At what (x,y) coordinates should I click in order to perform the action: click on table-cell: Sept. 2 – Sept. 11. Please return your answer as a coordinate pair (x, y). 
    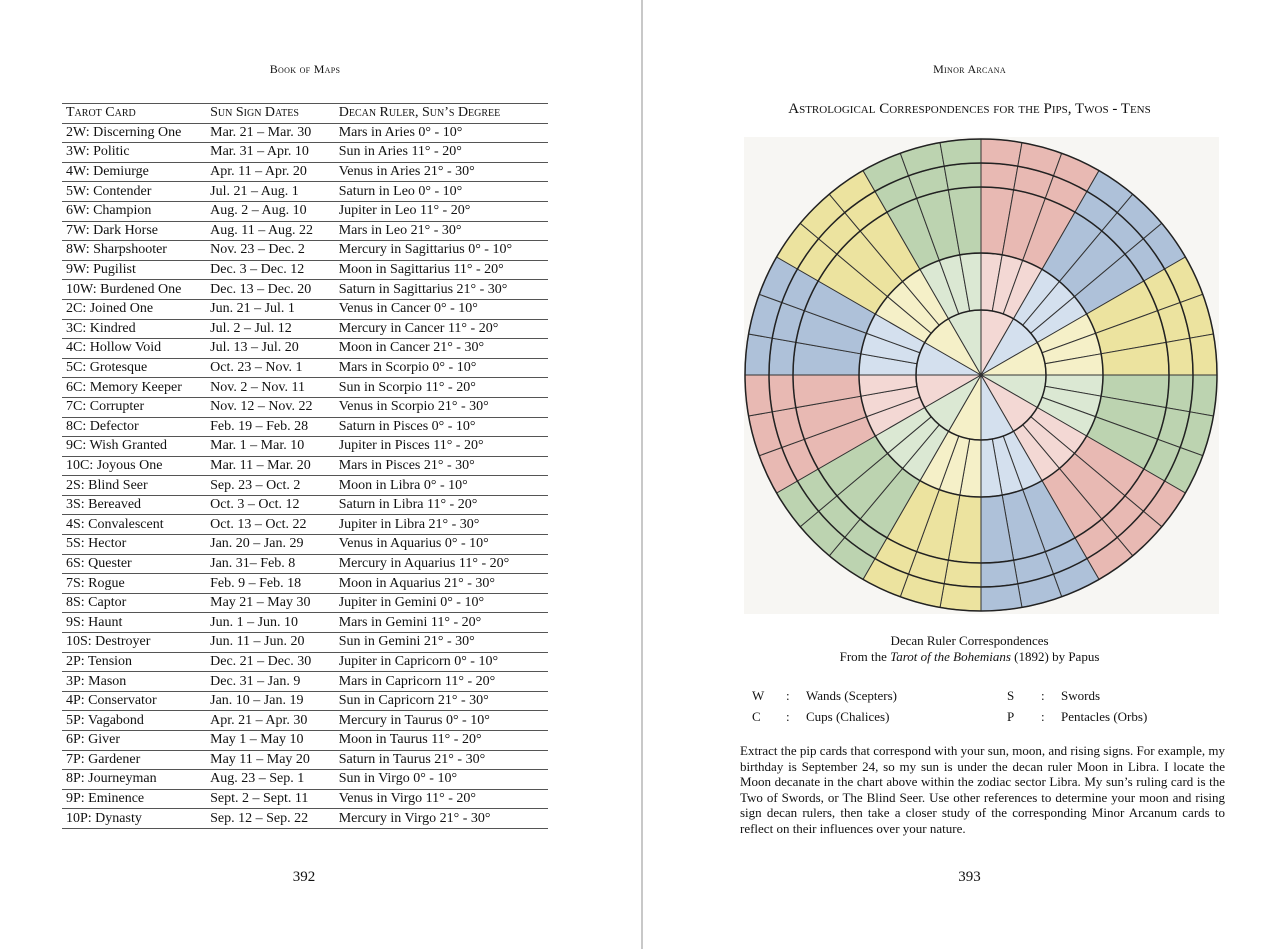
    Looking at the image, I should click on (270, 799).